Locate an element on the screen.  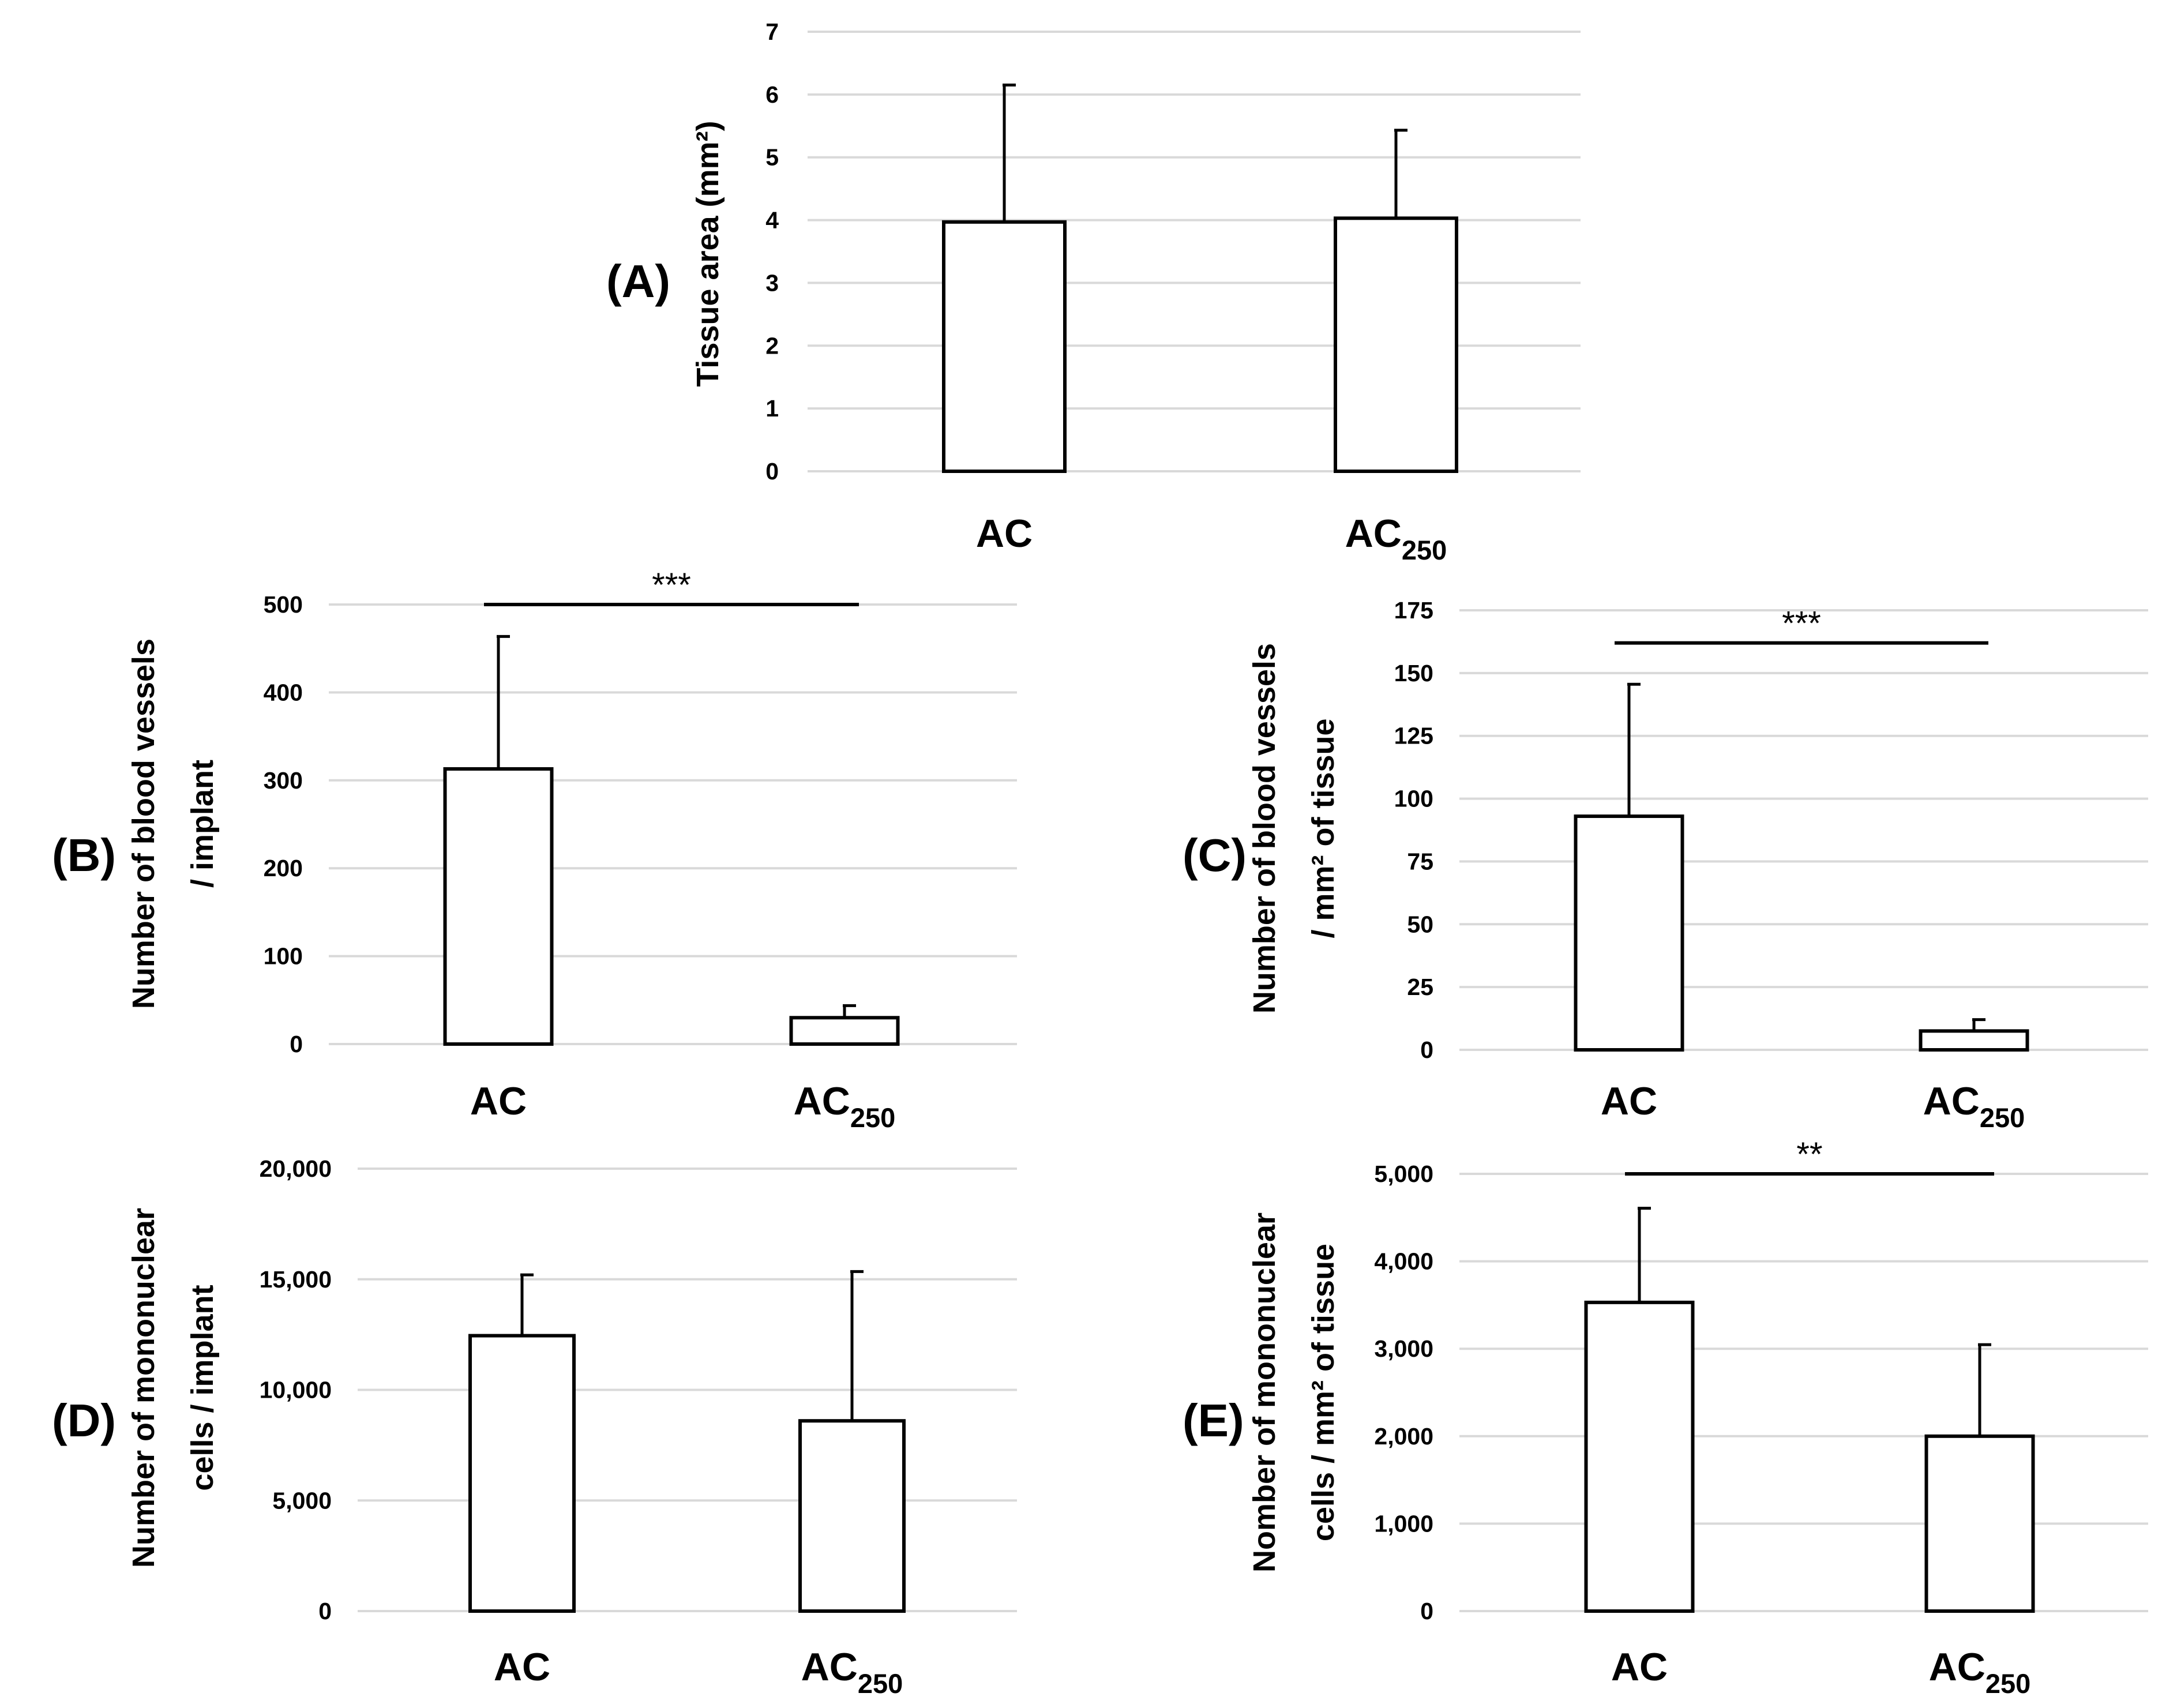
y-axis-label: Number of blood vessels / implant is located at coordinates (173, 824).